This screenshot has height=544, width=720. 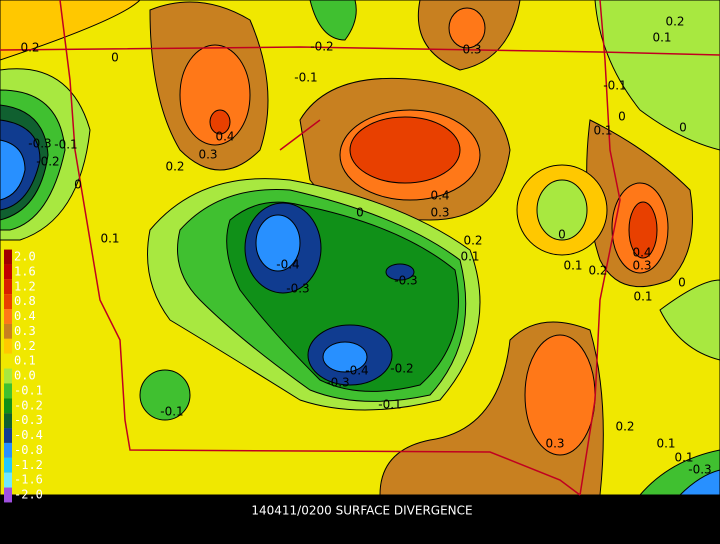 What do you see at coordinates (25, 331) in the screenshot?
I see `legend-label: 0.3` at bounding box center [25, 331].